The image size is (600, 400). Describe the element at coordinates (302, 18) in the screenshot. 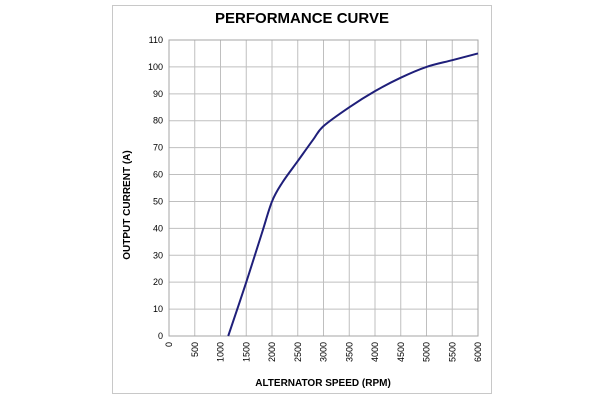

I see `chart-title: PERFORMANCE CURVE` at that location.